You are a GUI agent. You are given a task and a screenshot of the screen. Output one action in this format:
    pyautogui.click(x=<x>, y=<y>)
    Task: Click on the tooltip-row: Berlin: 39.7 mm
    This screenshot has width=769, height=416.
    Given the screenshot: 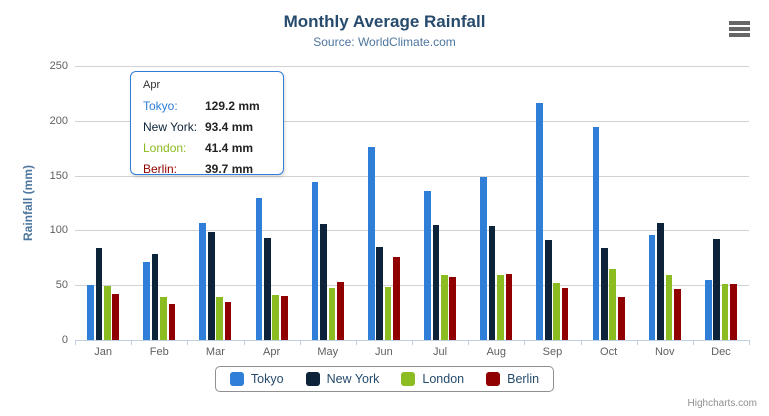 What is the action you would take?
    pyautogui.click(x=208, y=169)
    